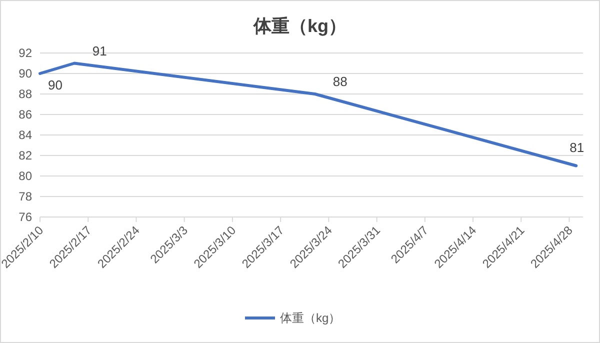  I want to click on data-label: 81, so click(577, 147).